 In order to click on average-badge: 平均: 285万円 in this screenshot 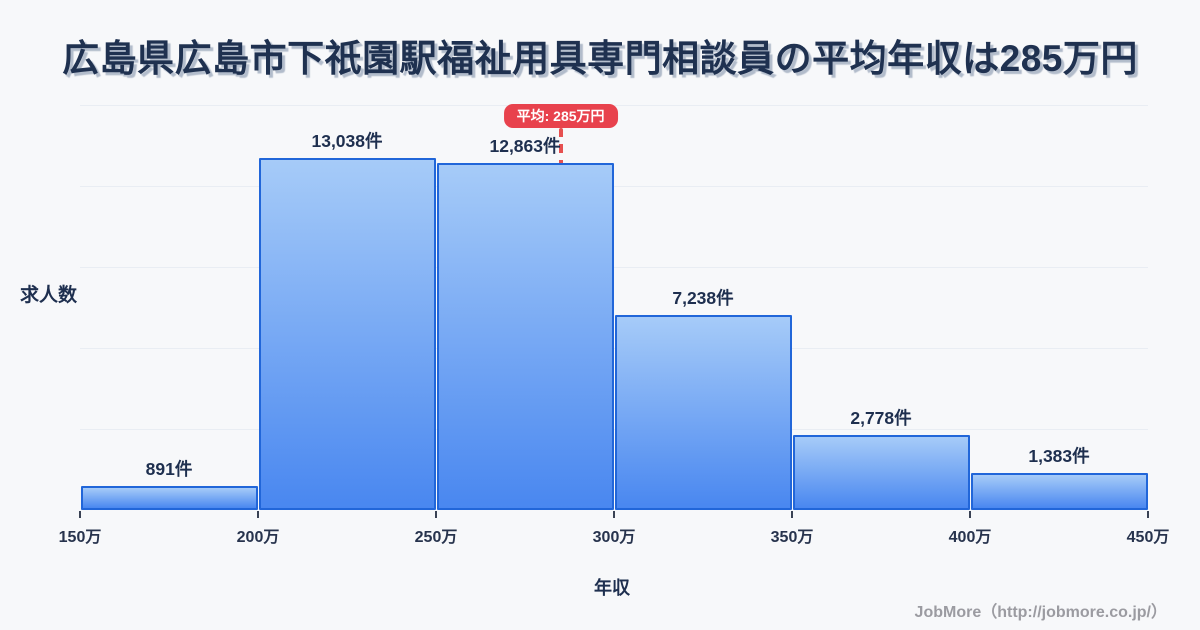, I will do `click(560, 116)`.